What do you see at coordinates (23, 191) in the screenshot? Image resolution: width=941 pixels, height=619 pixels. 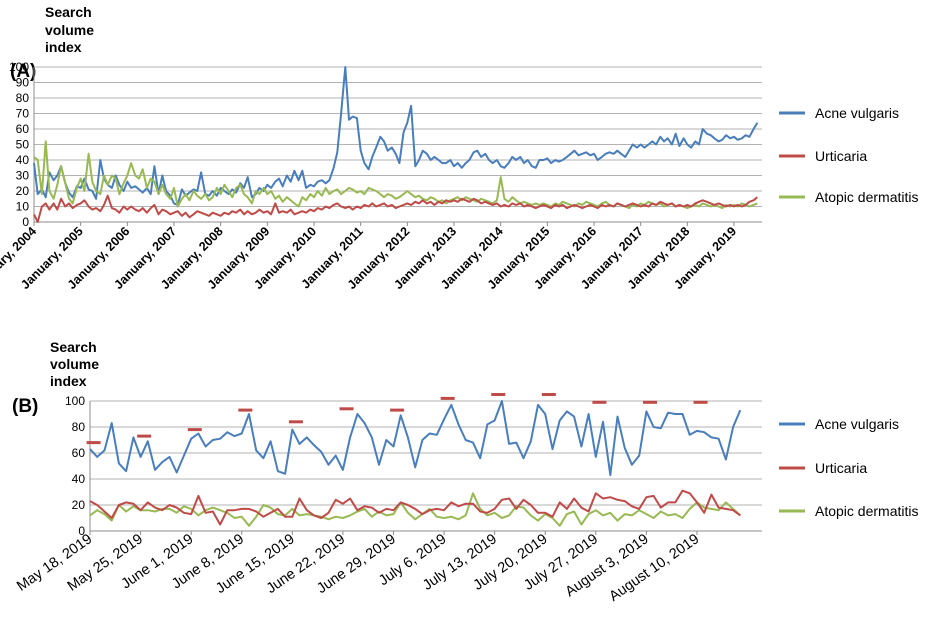 I see `panel-a-y-tick-label: 20` at bounding box center [23, 191].